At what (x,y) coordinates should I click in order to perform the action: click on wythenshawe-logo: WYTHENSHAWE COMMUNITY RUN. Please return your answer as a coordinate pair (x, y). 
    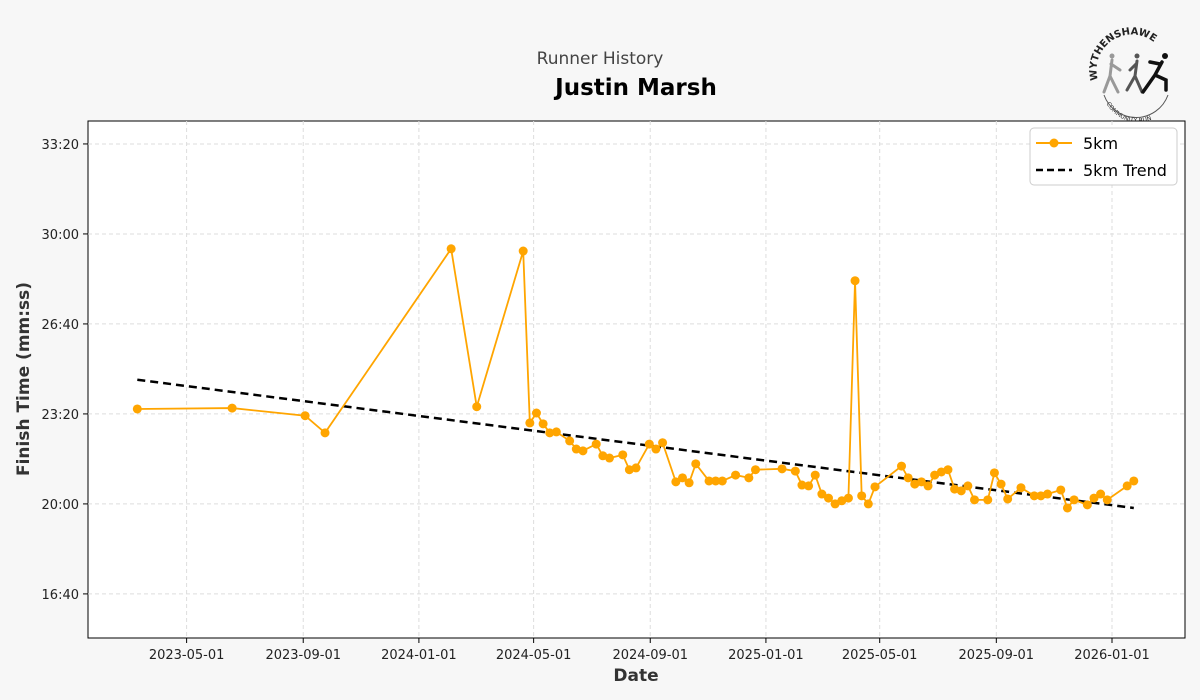
    Looking at the image, I should click on (1128, 75).